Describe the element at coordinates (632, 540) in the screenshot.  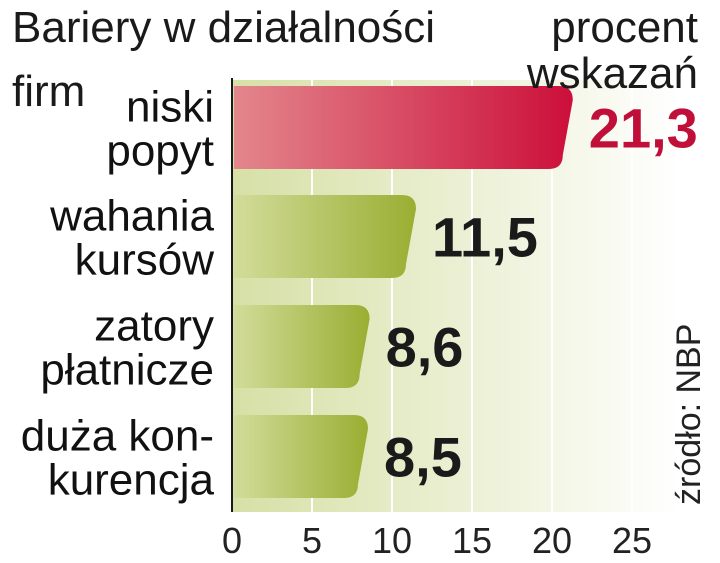
I see `x-tick-label-25: 25` at that location.